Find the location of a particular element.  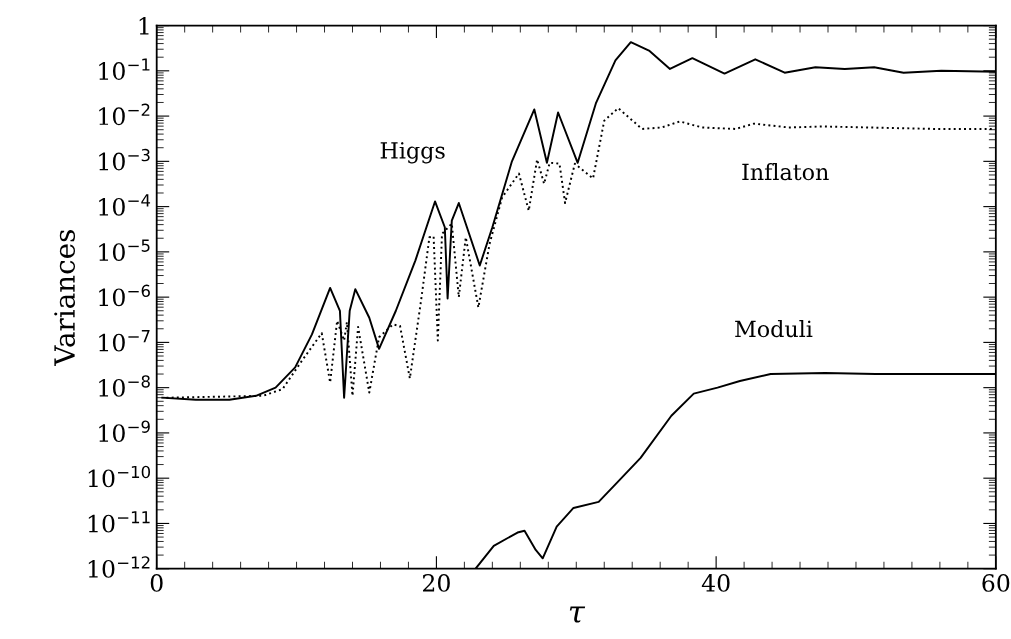

y-tick-label: 10$^{−5}$ is located at coordinates (124, 250).